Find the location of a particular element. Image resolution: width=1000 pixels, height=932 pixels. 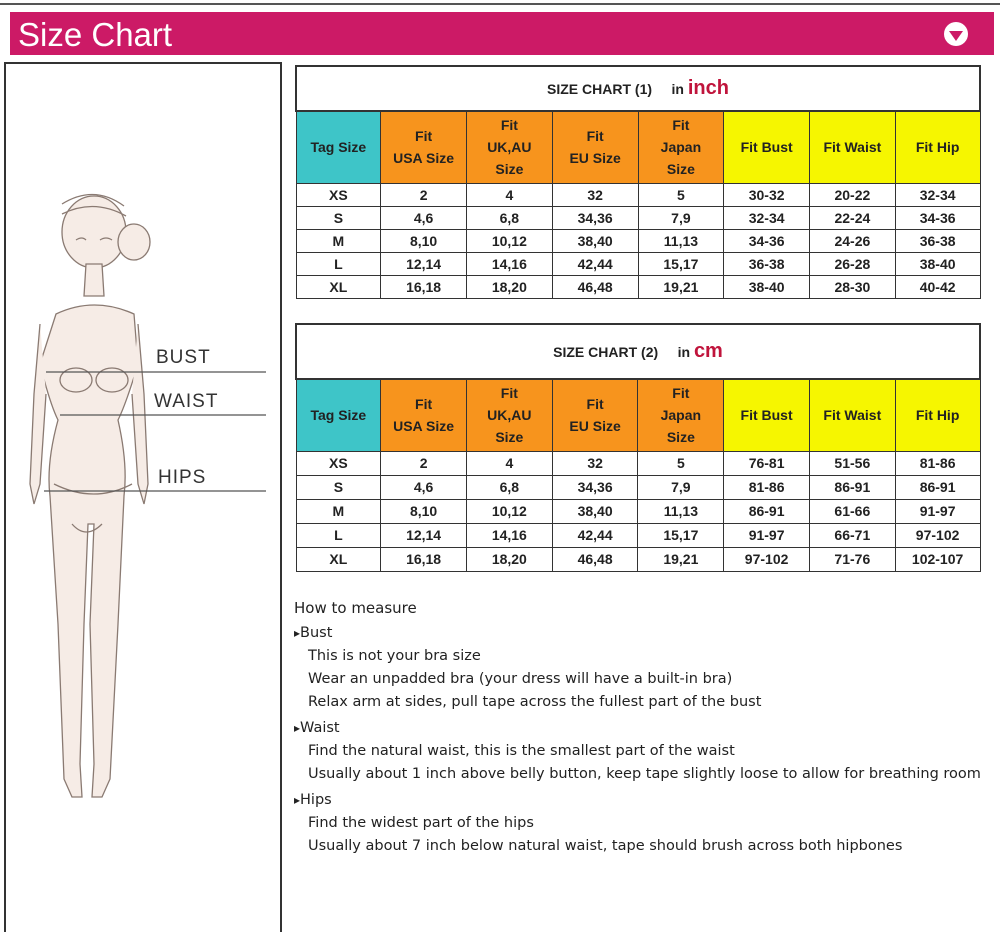

table-cell: 66-71 is located at coordinates (852, 535).